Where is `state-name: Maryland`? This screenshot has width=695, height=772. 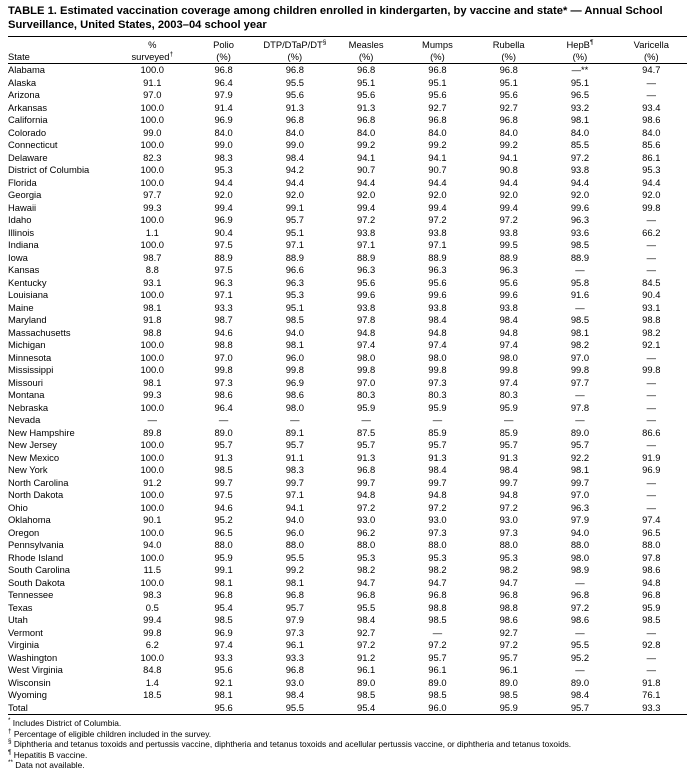 state-name: Maryland is located at coordinates (27, 319).